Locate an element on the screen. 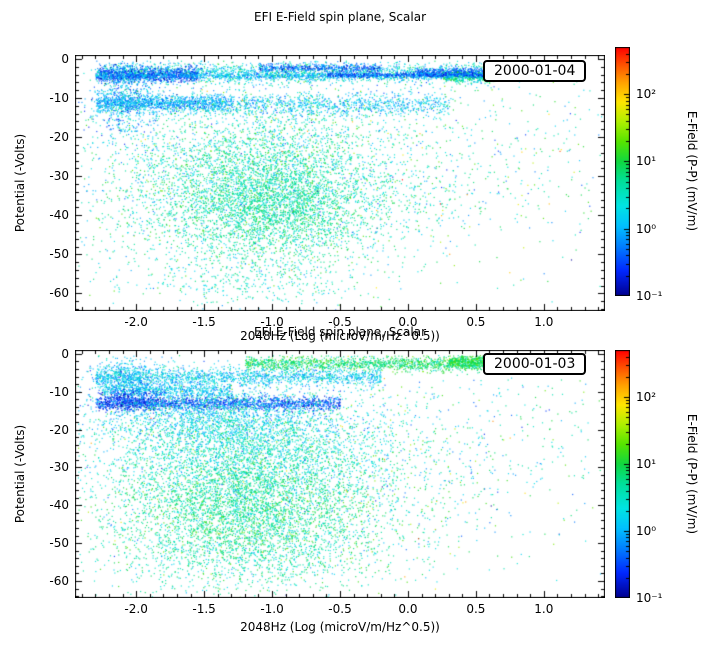 The height and width of the screenshot is (656, 724). x-tick-label: -2.0 is located at coordinates (136, 609).